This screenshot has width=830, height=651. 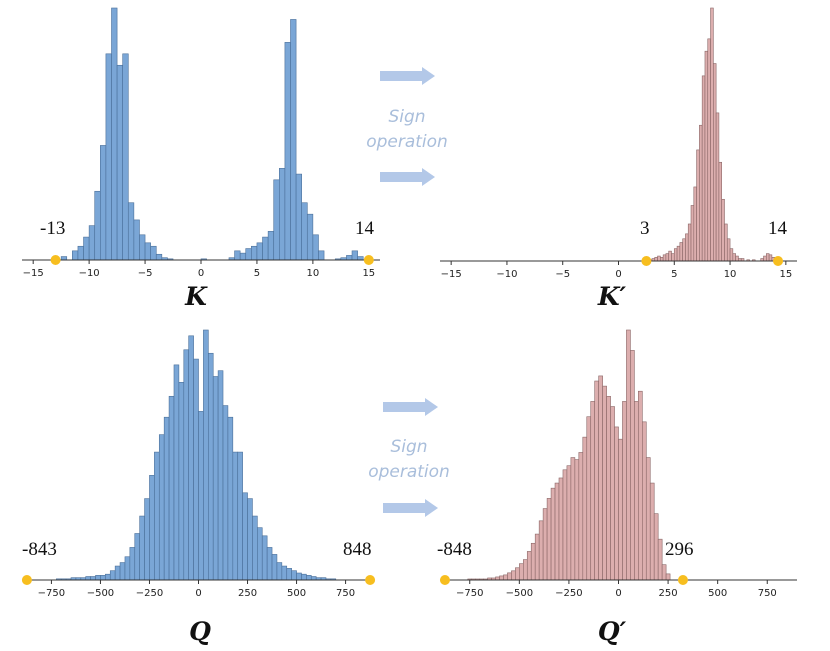 What do you see at coordinates (296, 593) in the screenshot?
I see `q-tick-label-5: 500` at bounding box center [296, 593].